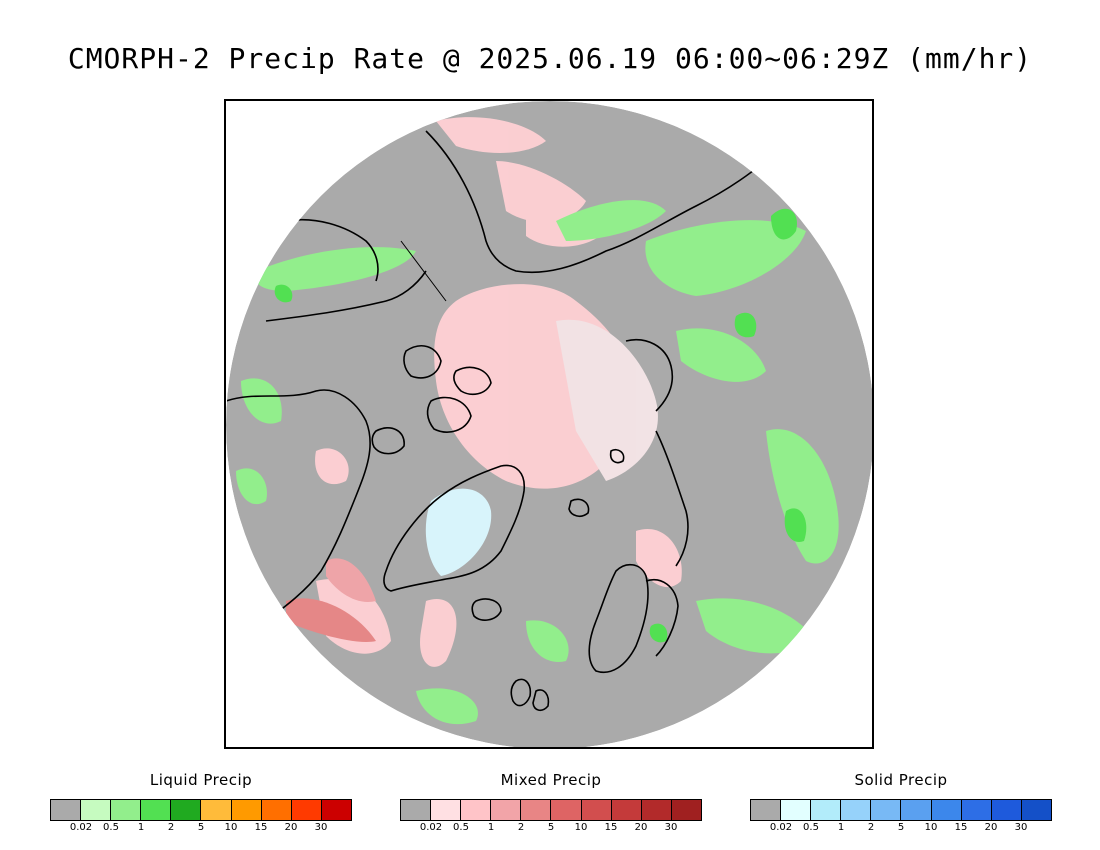  What do you see at coordinates (458, 532) in the screenshot?
I see `solid-precip-areas` at bounding box center [458, 532].